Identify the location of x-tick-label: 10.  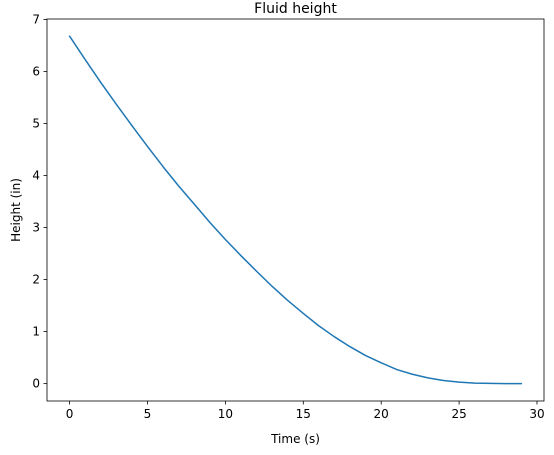
(225, 414).